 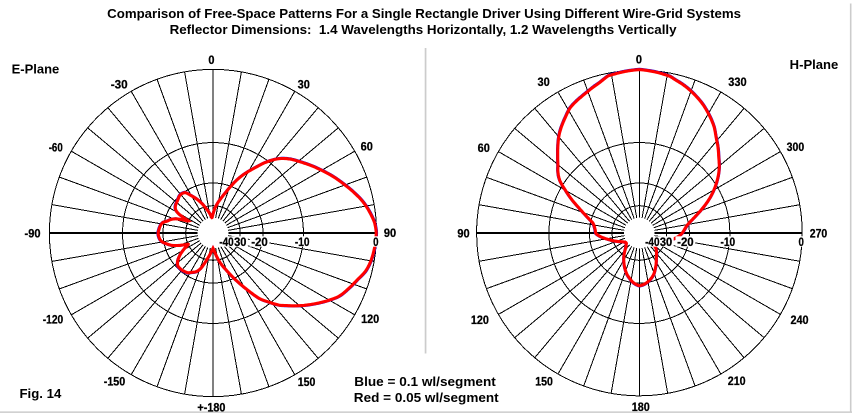 I want to click on svg-text: E-Plane, so click(x=36, y=68).